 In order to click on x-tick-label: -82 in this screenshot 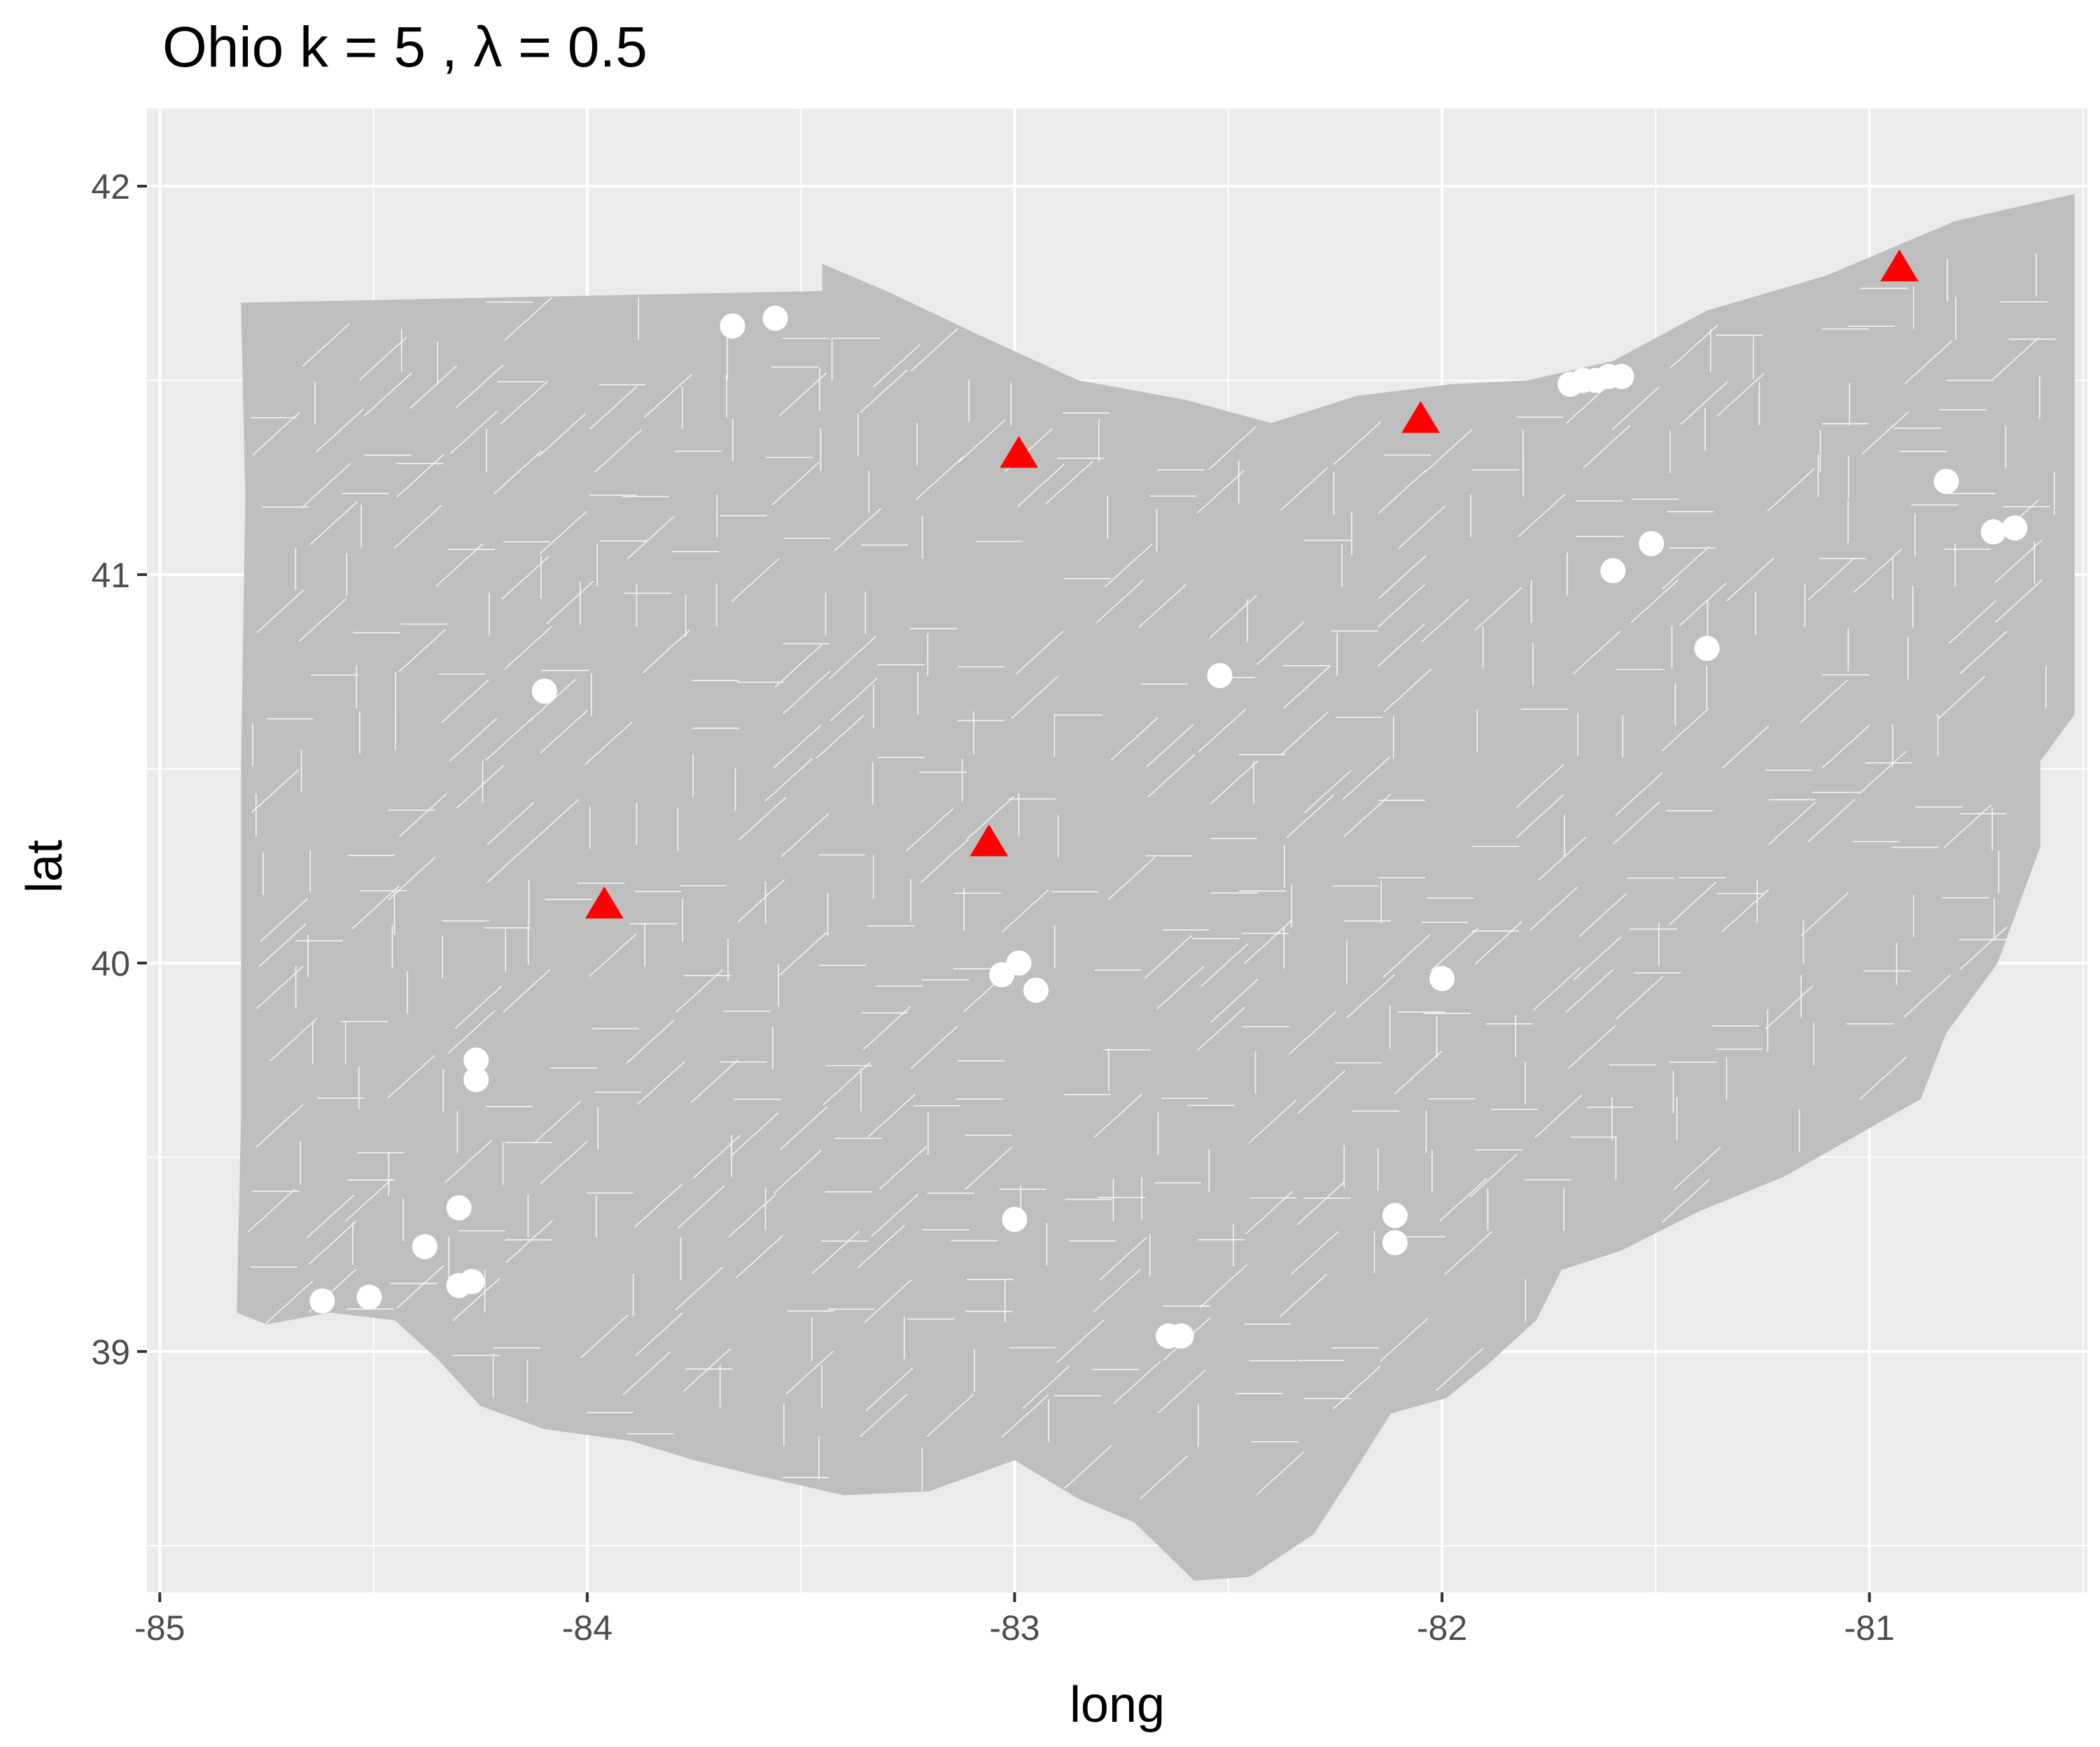, I will do `click(1442, 1628)`.